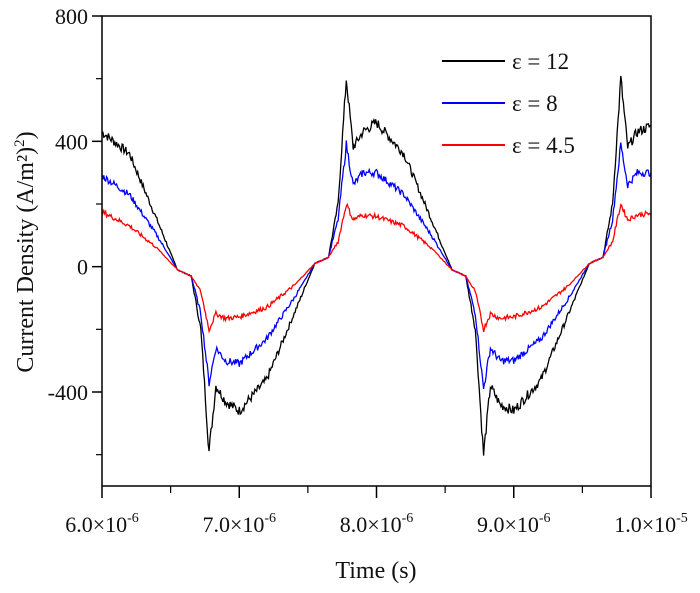 The width and height of the screenshot is (700, 593). What do you see at coordinates (26, 260) in the screenshot?
I see `y-axis-label-text: Current Density (A/m²)` at bounding box center [26, 260].